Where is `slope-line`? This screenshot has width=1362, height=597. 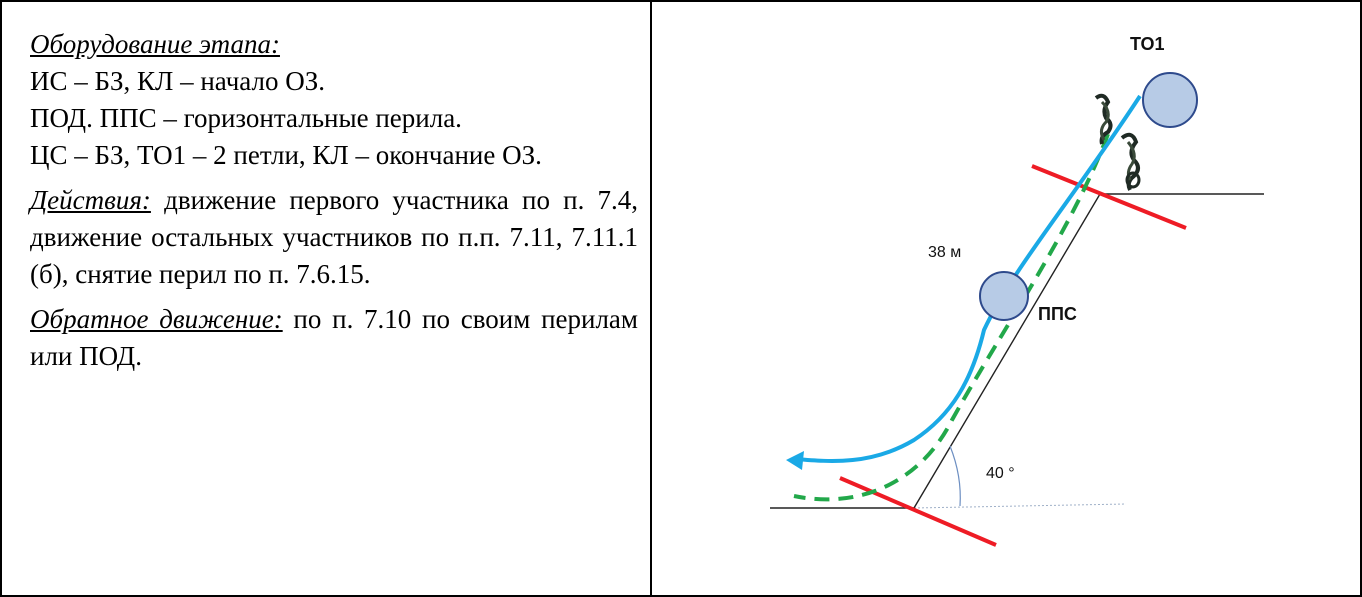 slope-line is located at coordinates (1007, 351).